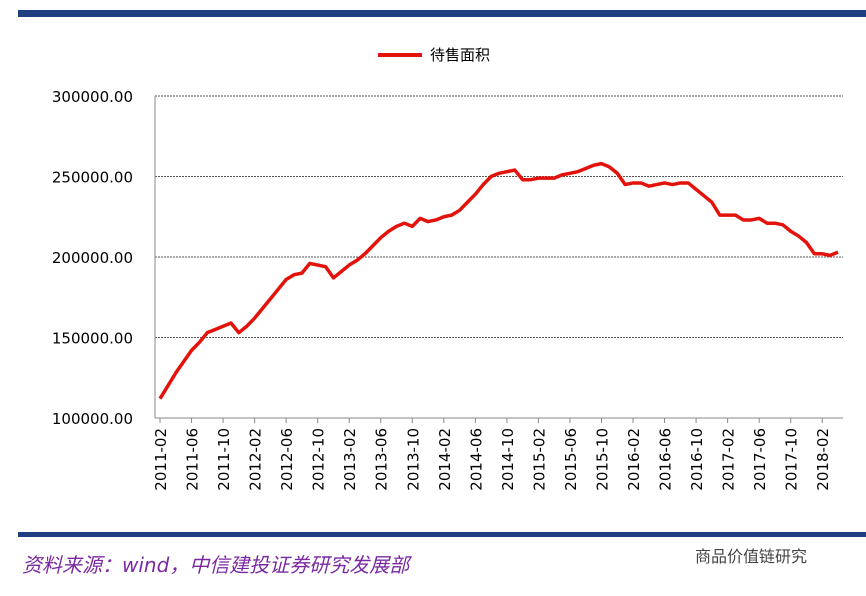 Image resolution: width=866 pixels, height=596 pixels. What do you see at coordinates (442, 13) in the screenshot?
I see `top-bar` at bounding box center [442, 13].